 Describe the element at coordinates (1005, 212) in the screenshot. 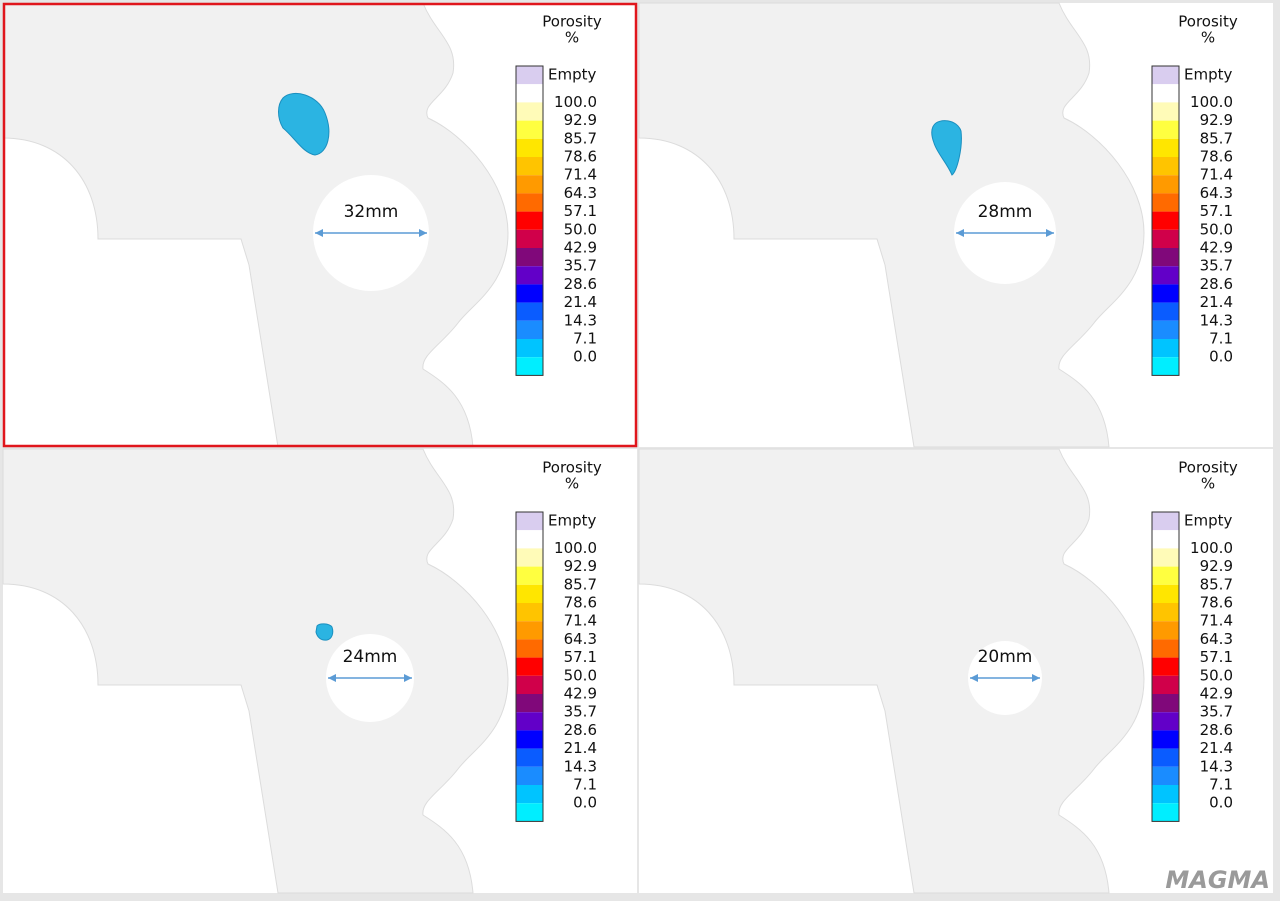

I see `dimension-label: 28mm` at that location.